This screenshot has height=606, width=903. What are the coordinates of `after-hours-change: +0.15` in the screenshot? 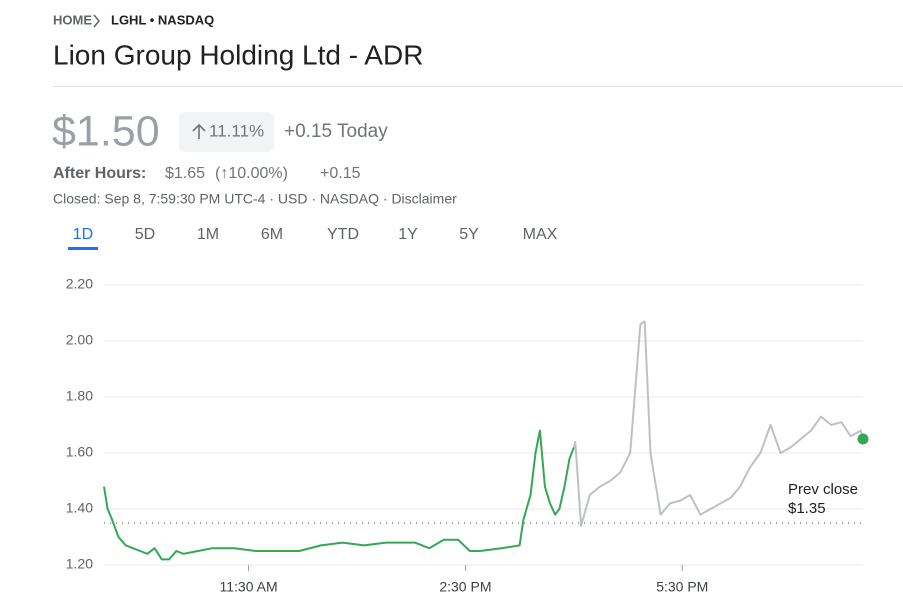 It's located at (340, 173).